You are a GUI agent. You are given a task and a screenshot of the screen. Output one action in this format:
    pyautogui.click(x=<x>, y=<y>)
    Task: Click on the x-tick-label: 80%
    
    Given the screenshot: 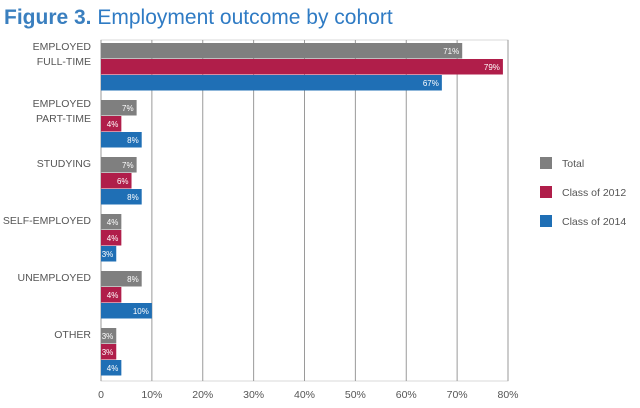 What is the action you would take?
    pyautogui.click(x=507, y=395)
    